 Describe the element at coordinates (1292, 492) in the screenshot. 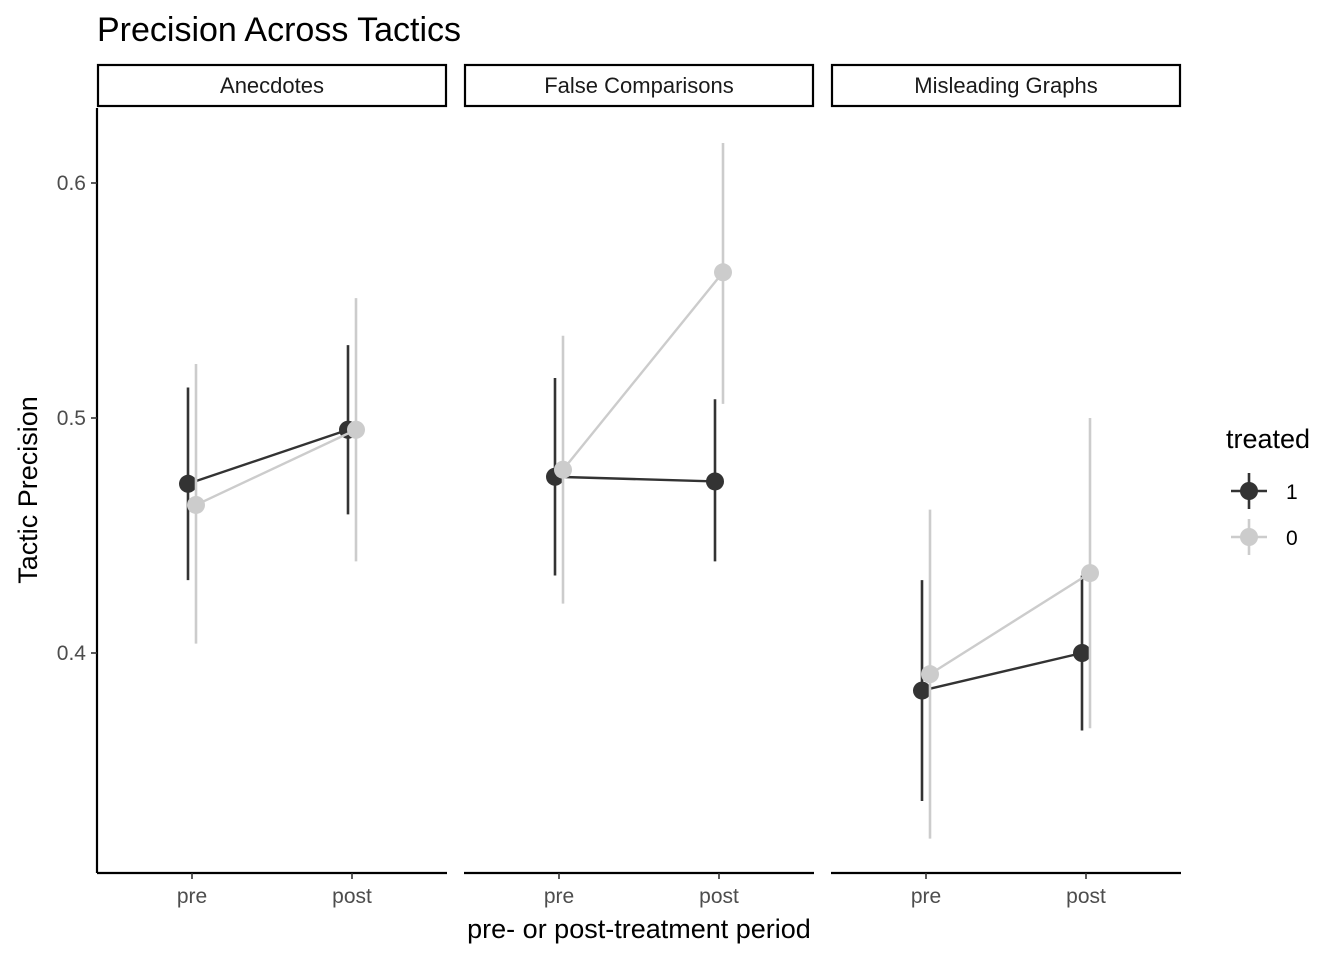

I see `legend-label: 1` at that location.